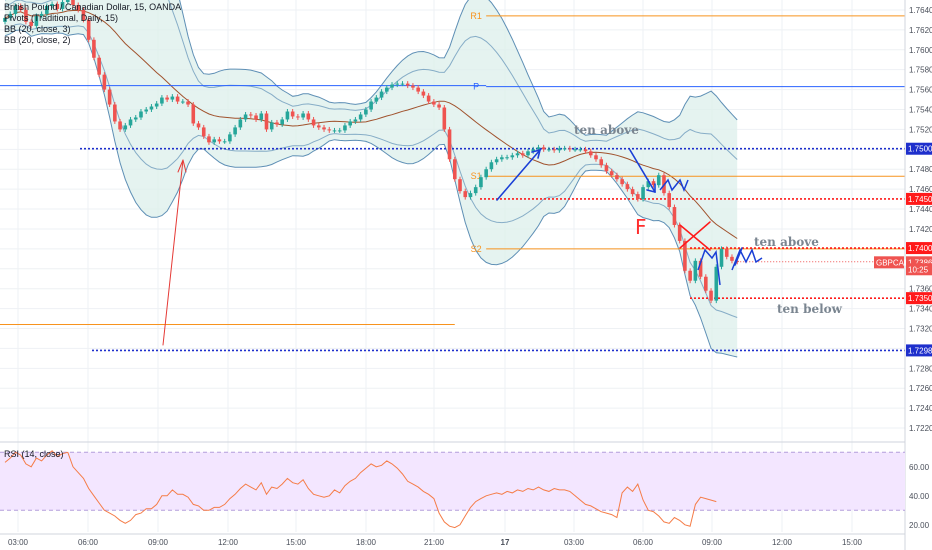 The image size is (932, 550). What do you see at coordinates (228, 542) in the screenshot?
I see `time-tick-label: 12:00` at bounding box center [228, 542].